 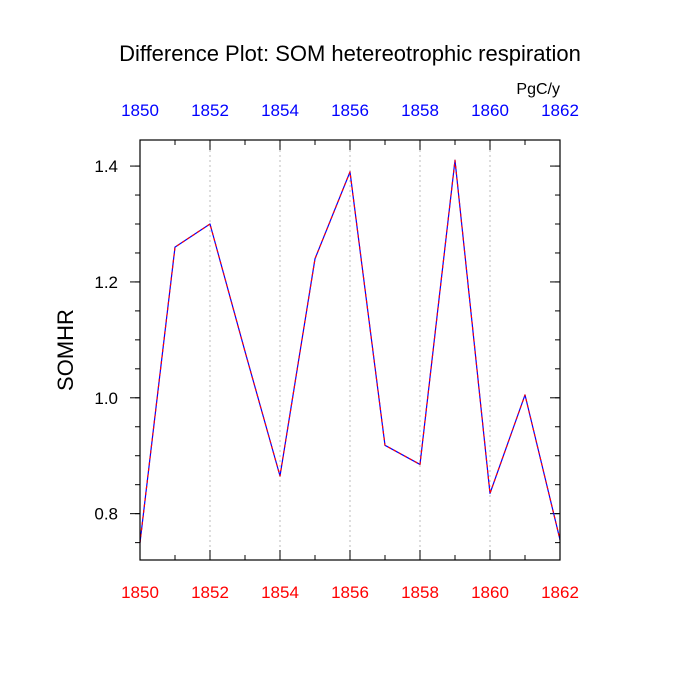 I want to click on x-tick-label-top: 1860, so click(x=490, y=110).